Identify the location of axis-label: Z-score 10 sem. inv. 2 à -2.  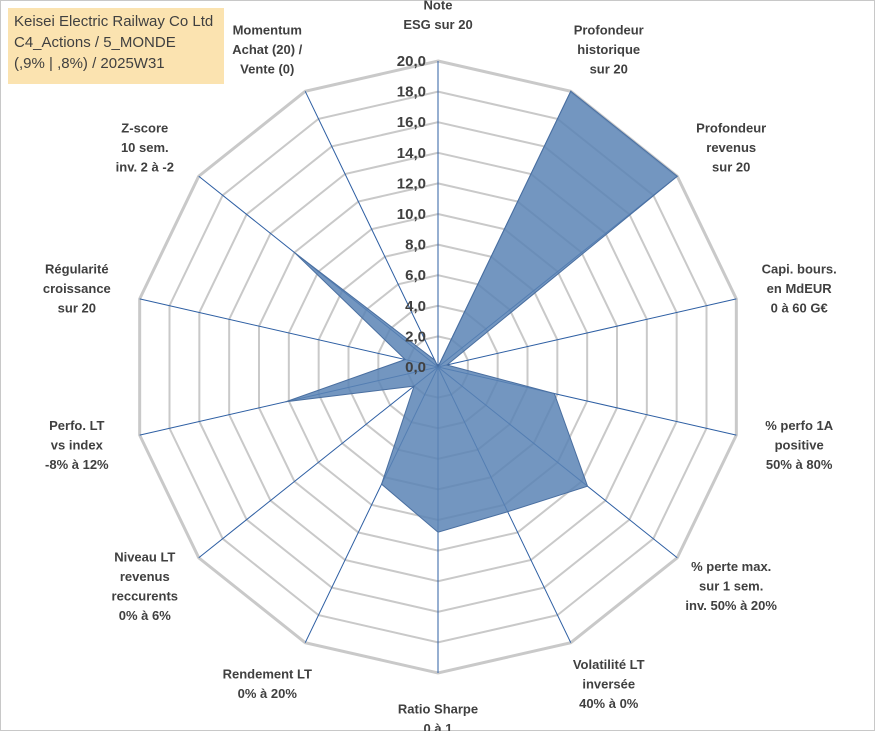
(145, 147).